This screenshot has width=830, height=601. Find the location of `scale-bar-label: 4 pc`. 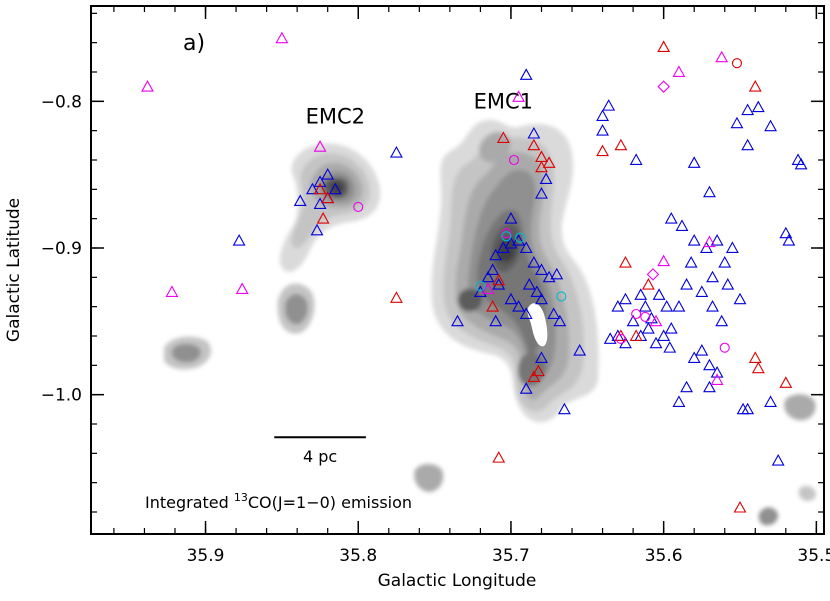

scale-bar-label: 4 pc is located at coordinates (320, 456).